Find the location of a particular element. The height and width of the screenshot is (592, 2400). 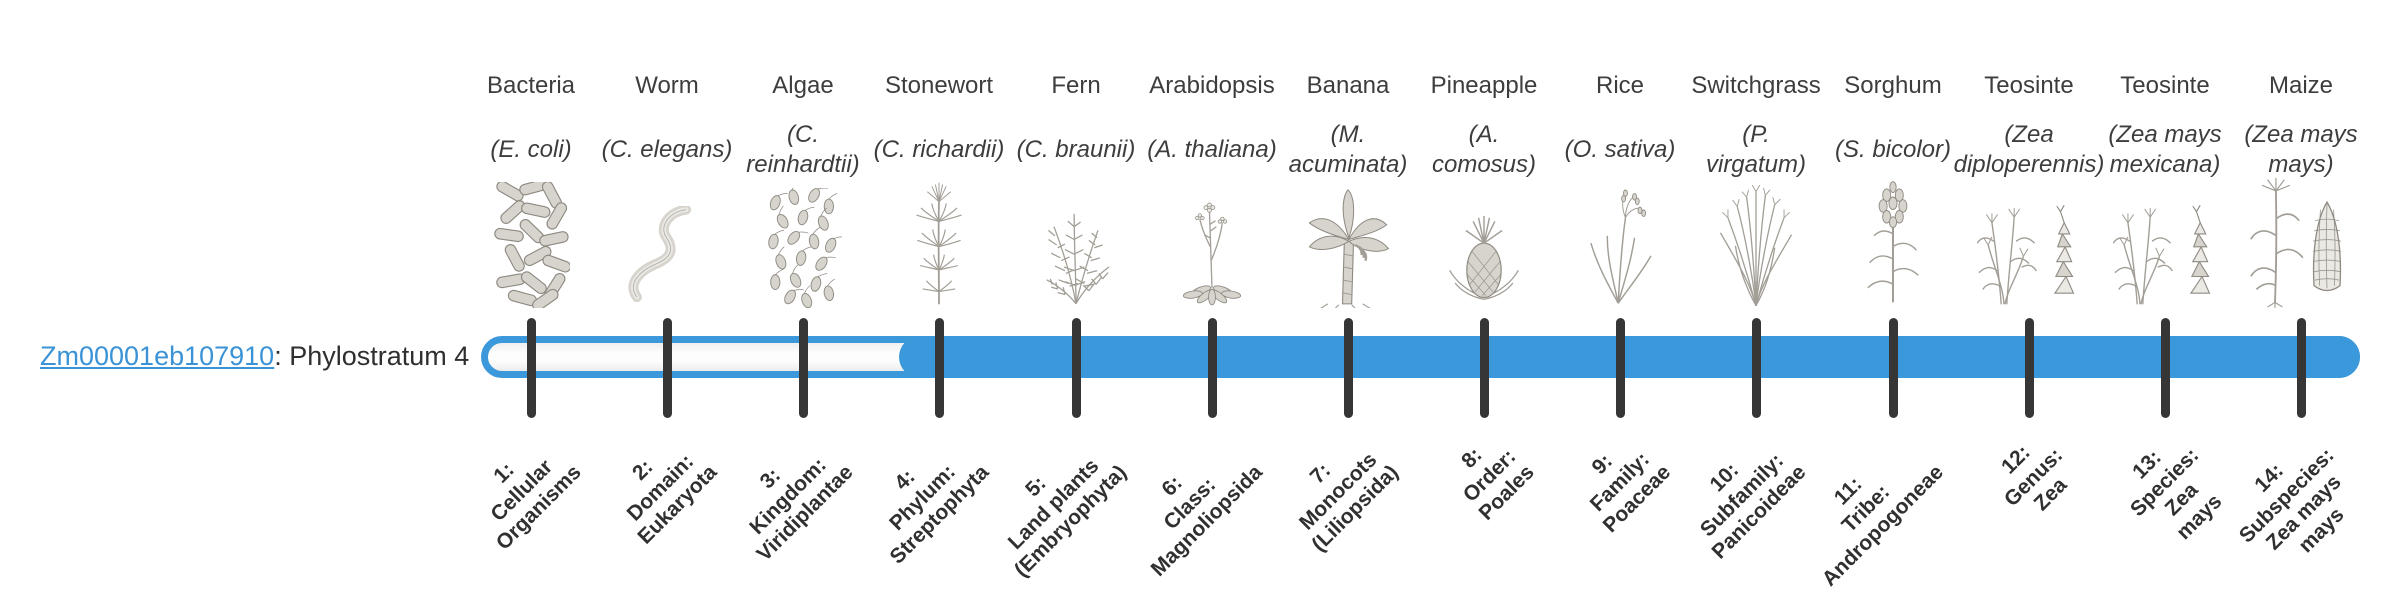

scientific-name-line: (E. coli) is located at coordinates (531, 149).